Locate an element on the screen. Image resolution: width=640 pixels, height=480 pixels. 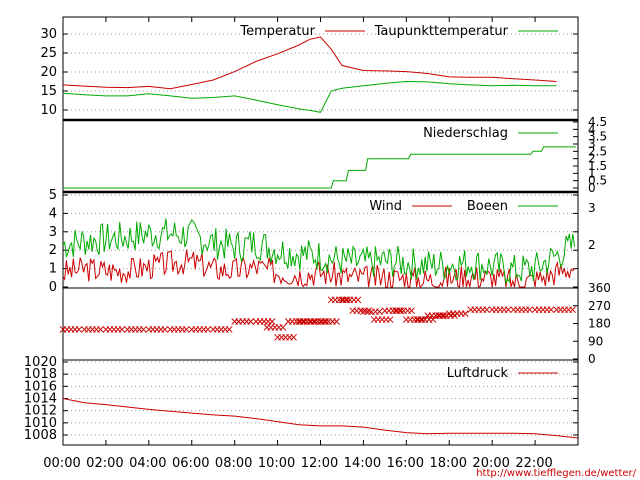
source-url: http://www.tiefflegen.de/wetter/ is located at coordinates (556, 473).